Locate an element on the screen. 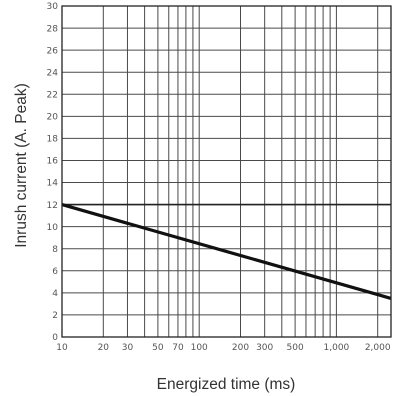 The image size is (393, 396). x-tick-label: 200 is located at coordinates (240, 348).